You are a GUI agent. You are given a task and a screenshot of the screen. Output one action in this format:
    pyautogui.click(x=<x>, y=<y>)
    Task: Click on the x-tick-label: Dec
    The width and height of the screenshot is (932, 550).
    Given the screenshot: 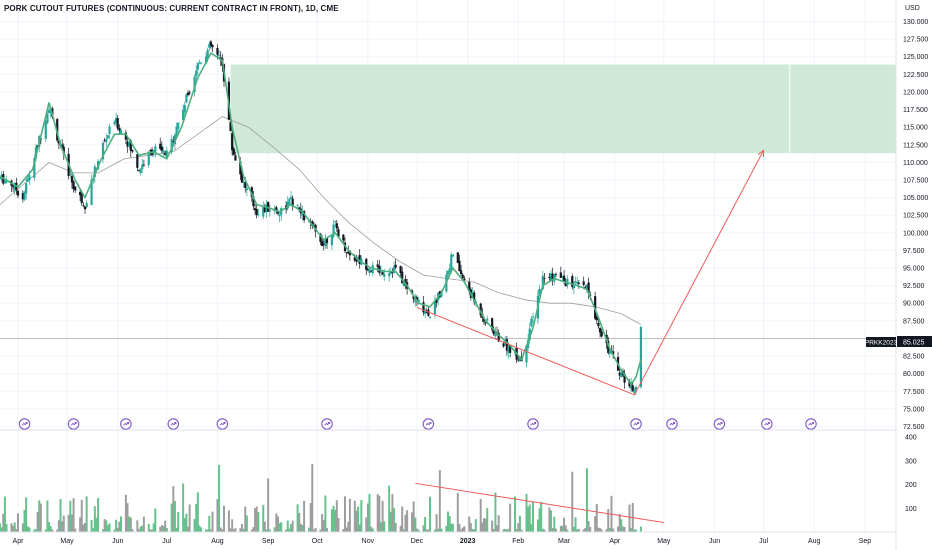 What is the action you would take?
    pyautogui.click(x=417, y=541)
    